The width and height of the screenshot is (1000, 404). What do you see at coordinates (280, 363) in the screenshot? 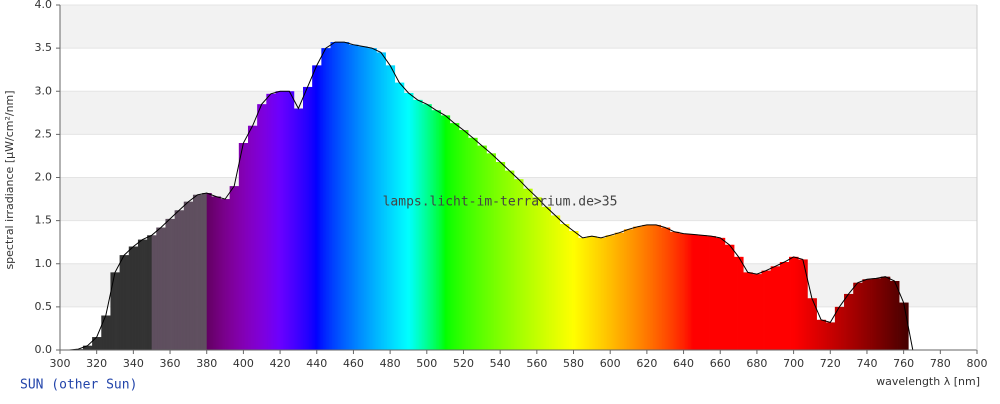
I see `x-tick-label: 420` at bounding box center [280, 363].